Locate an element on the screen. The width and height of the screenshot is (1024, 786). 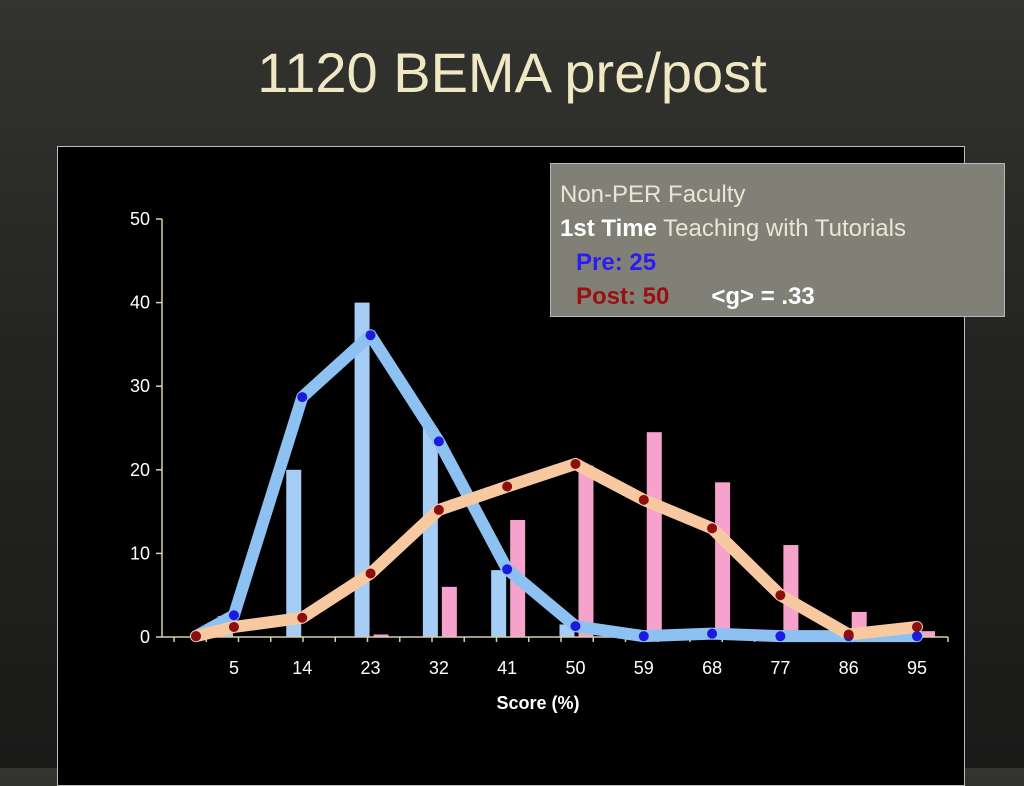
y-tick-label: 50 is located at coordinates (140, 219).